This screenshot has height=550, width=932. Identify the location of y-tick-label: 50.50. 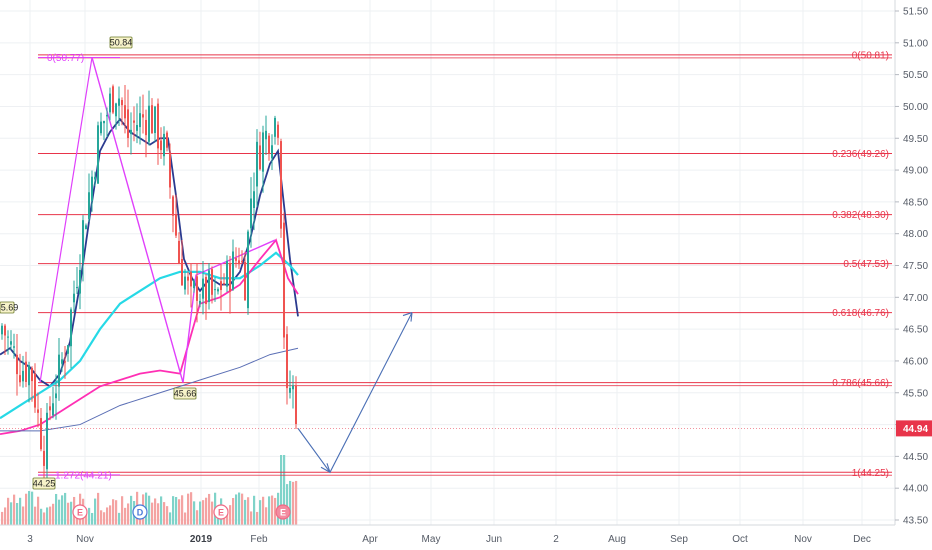
(915, 75).